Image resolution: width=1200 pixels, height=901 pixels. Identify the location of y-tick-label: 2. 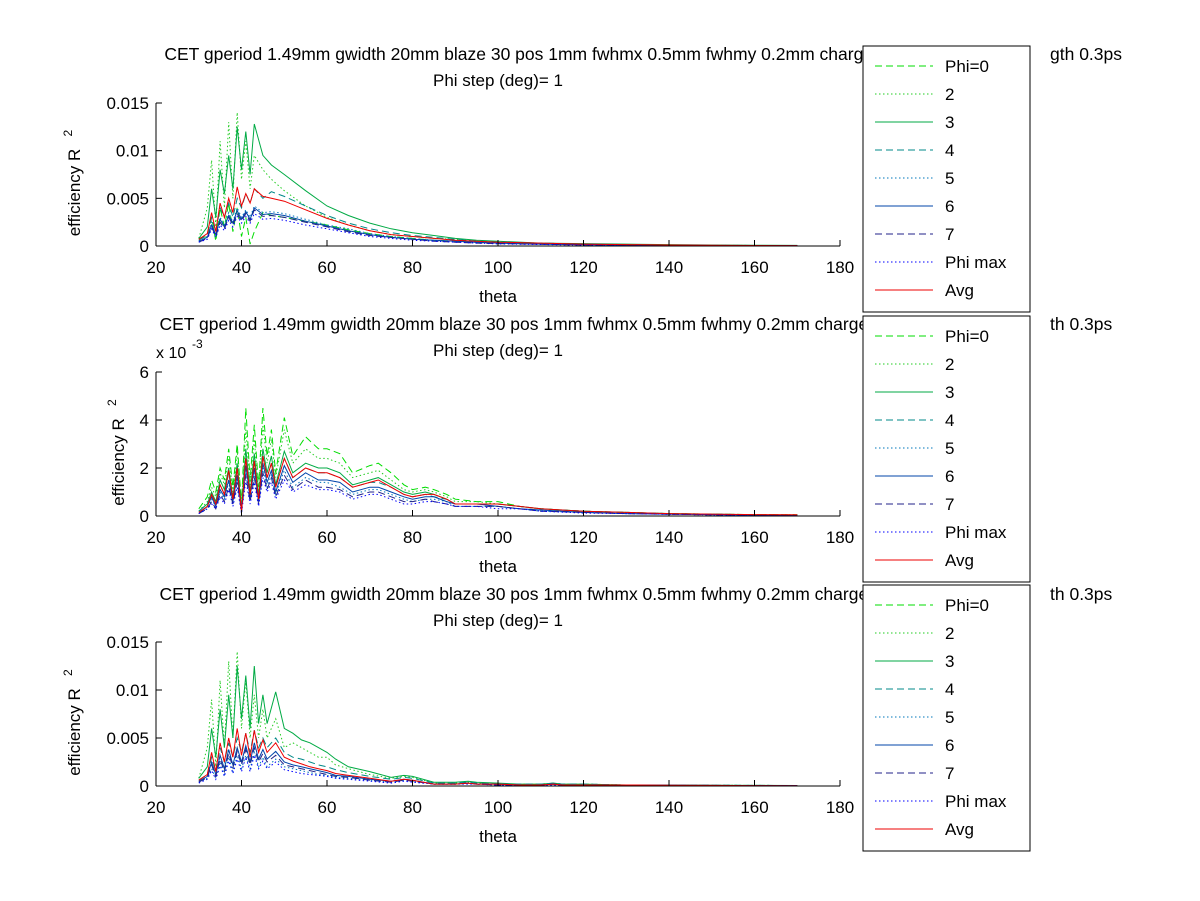
(144, 468).